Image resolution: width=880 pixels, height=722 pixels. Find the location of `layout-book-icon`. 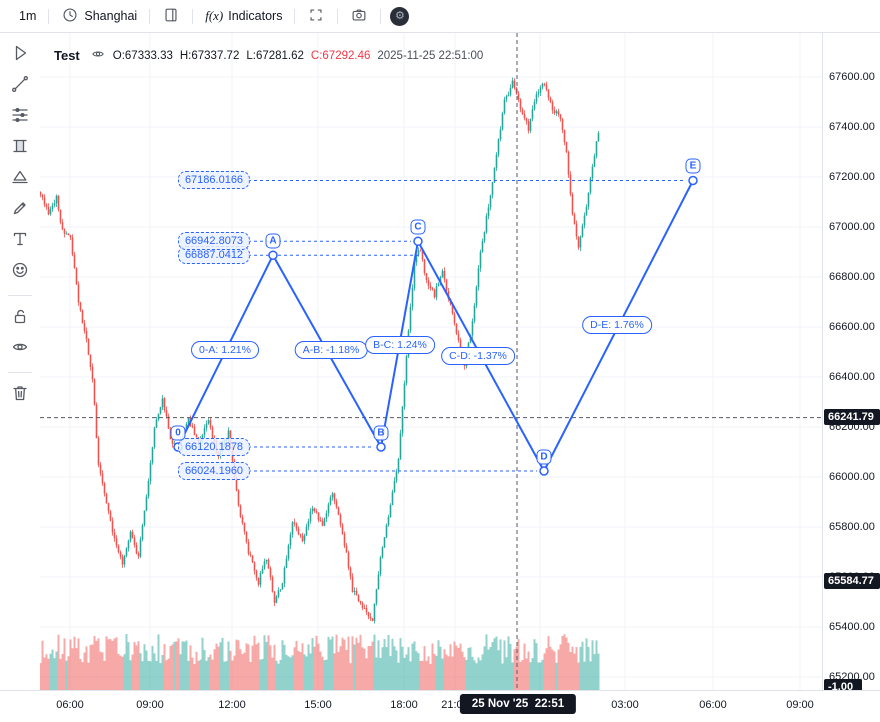

layout-book-icon is located at coordinates (171, 16).